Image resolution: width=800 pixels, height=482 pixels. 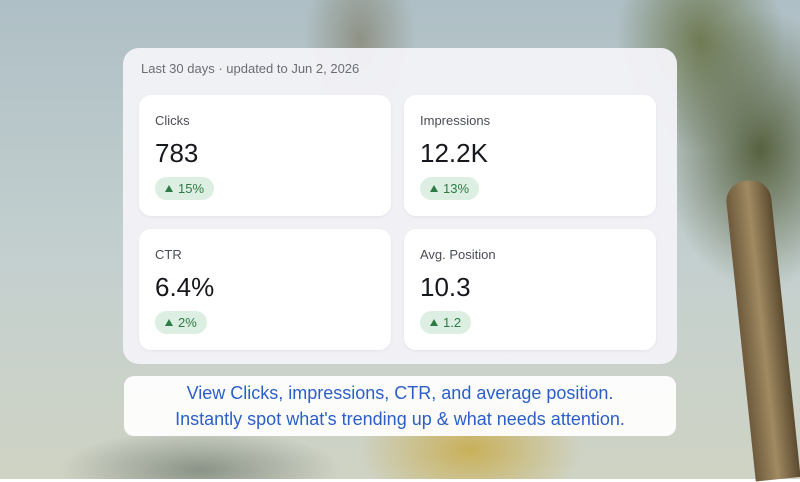 What do you see at coordinates (530, 155) in the screenshot?
I see `stat-card: Impressions 12.2K 13%` at bounding box center [530, 155].